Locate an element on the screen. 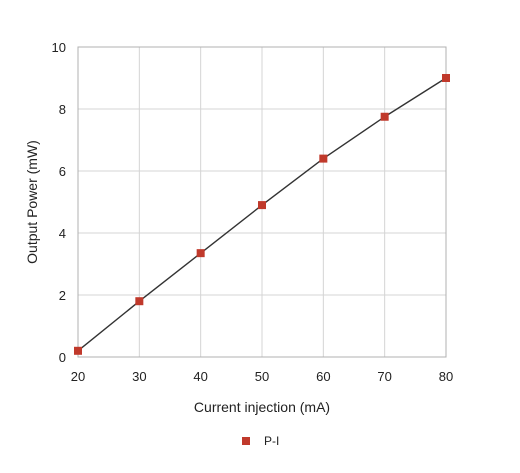 The height and width of the screenshot is (473, 520). y-axis-ticks: 0 2 4 6 8 10 is located at coordinates (59, 202).